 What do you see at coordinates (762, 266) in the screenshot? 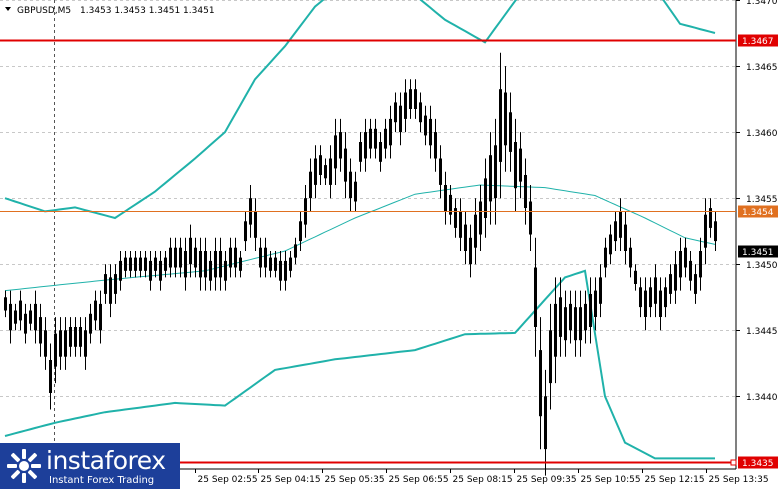
I see `price-tick-label: 1.3450` at bounding box center [762, 266].